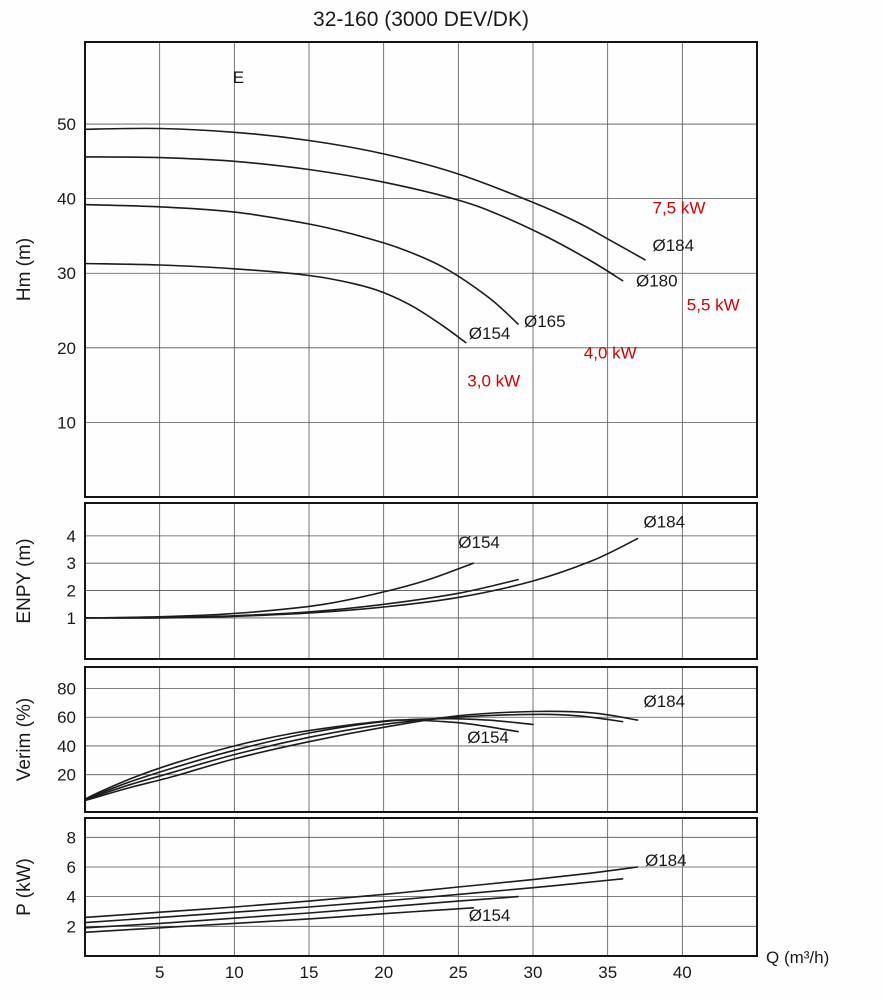  What do you see at coordinates (66, 273) in the screenshot?
I see `y-tick-label: 30` at bounding box center [66, 273].